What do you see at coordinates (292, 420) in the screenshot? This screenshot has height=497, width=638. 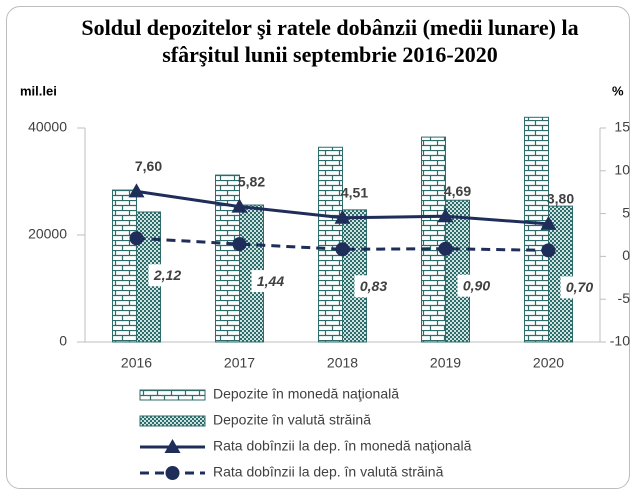 I see `legend-label: Depozite în valută străină` at bounding box center [292, 420].